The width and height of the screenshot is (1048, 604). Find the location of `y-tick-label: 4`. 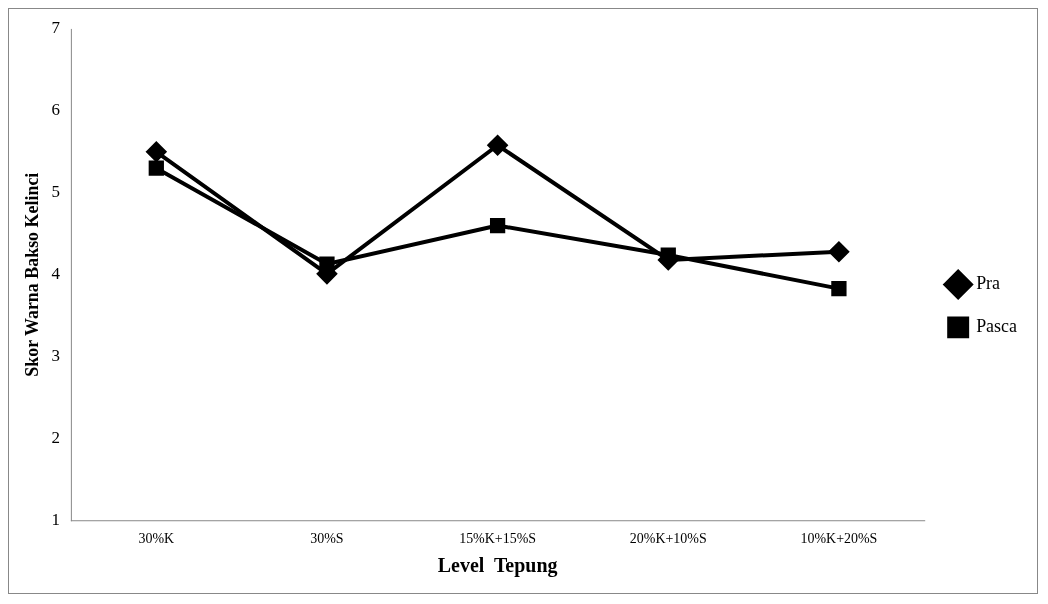

y-tick-label: 4 is located at coordinates (56, 274).